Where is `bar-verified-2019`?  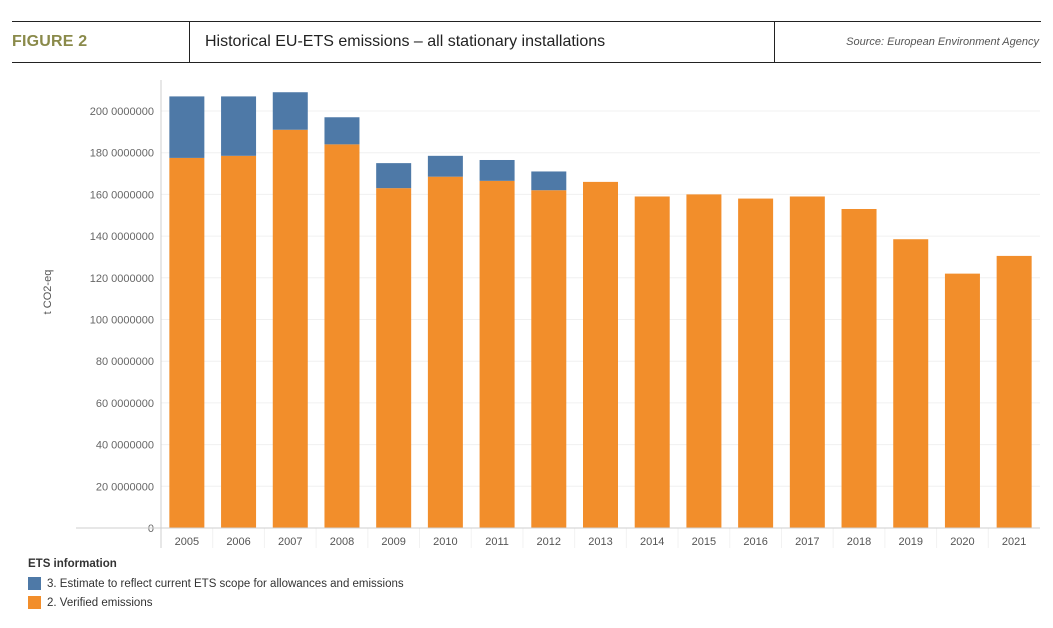
bar-verified-2019 is located at coordinates (911, 384).